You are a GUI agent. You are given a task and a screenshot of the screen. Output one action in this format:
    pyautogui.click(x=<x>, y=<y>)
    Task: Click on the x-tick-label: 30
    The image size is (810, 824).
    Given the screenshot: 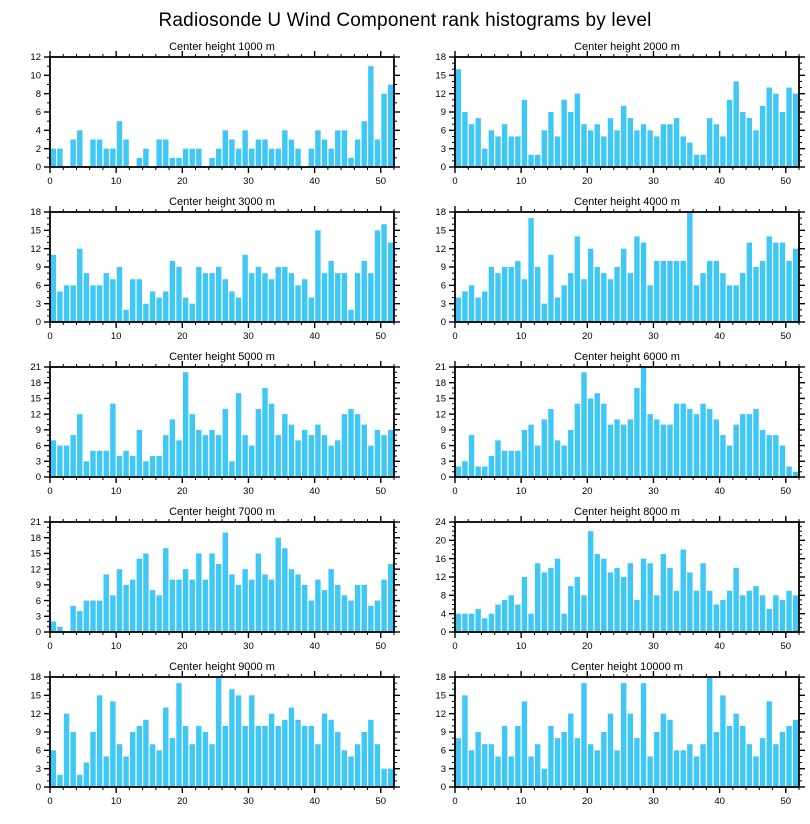 What is the action you would take?
    pyautogui.click(x=653, y=646)
    